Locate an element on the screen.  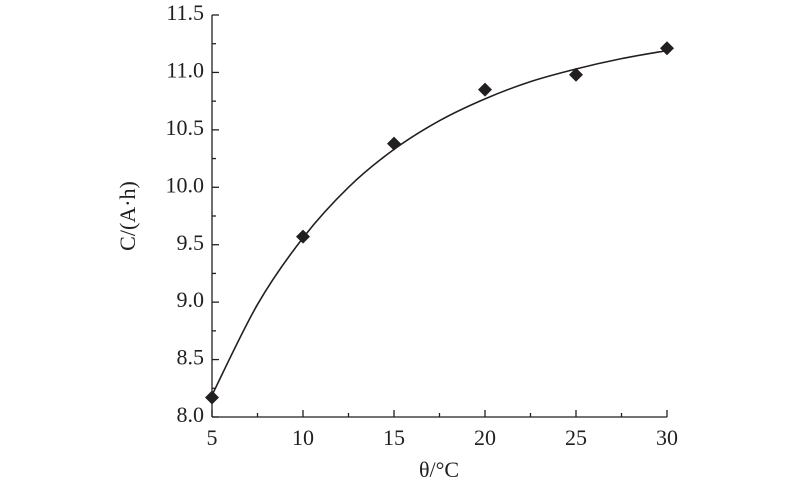
x-tick-label: 15 is located at coordinates (394, 437).